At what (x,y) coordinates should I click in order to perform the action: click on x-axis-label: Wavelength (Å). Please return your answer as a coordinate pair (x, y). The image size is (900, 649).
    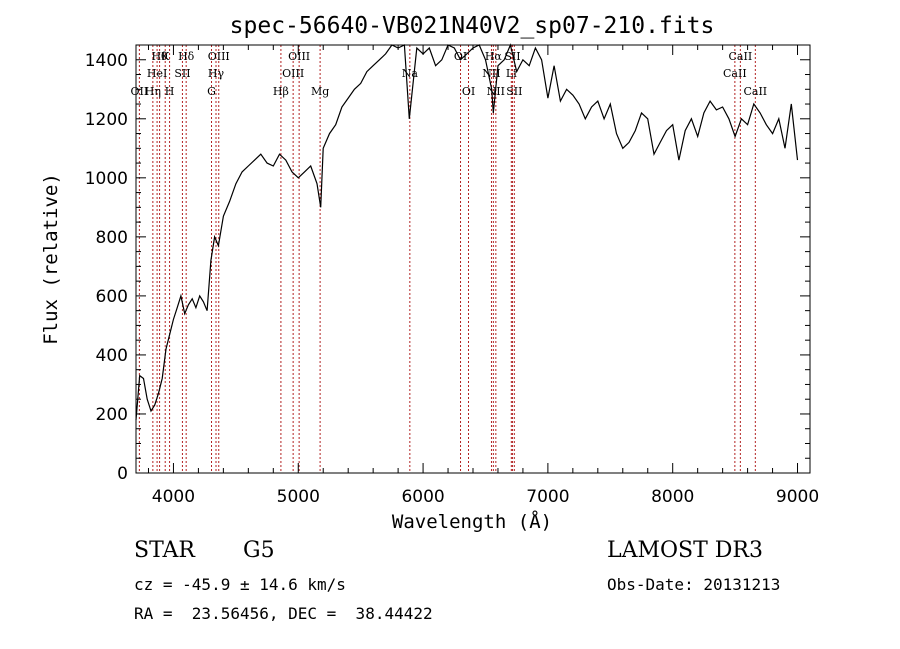
    Looking at the image, I should click on (472, 521).